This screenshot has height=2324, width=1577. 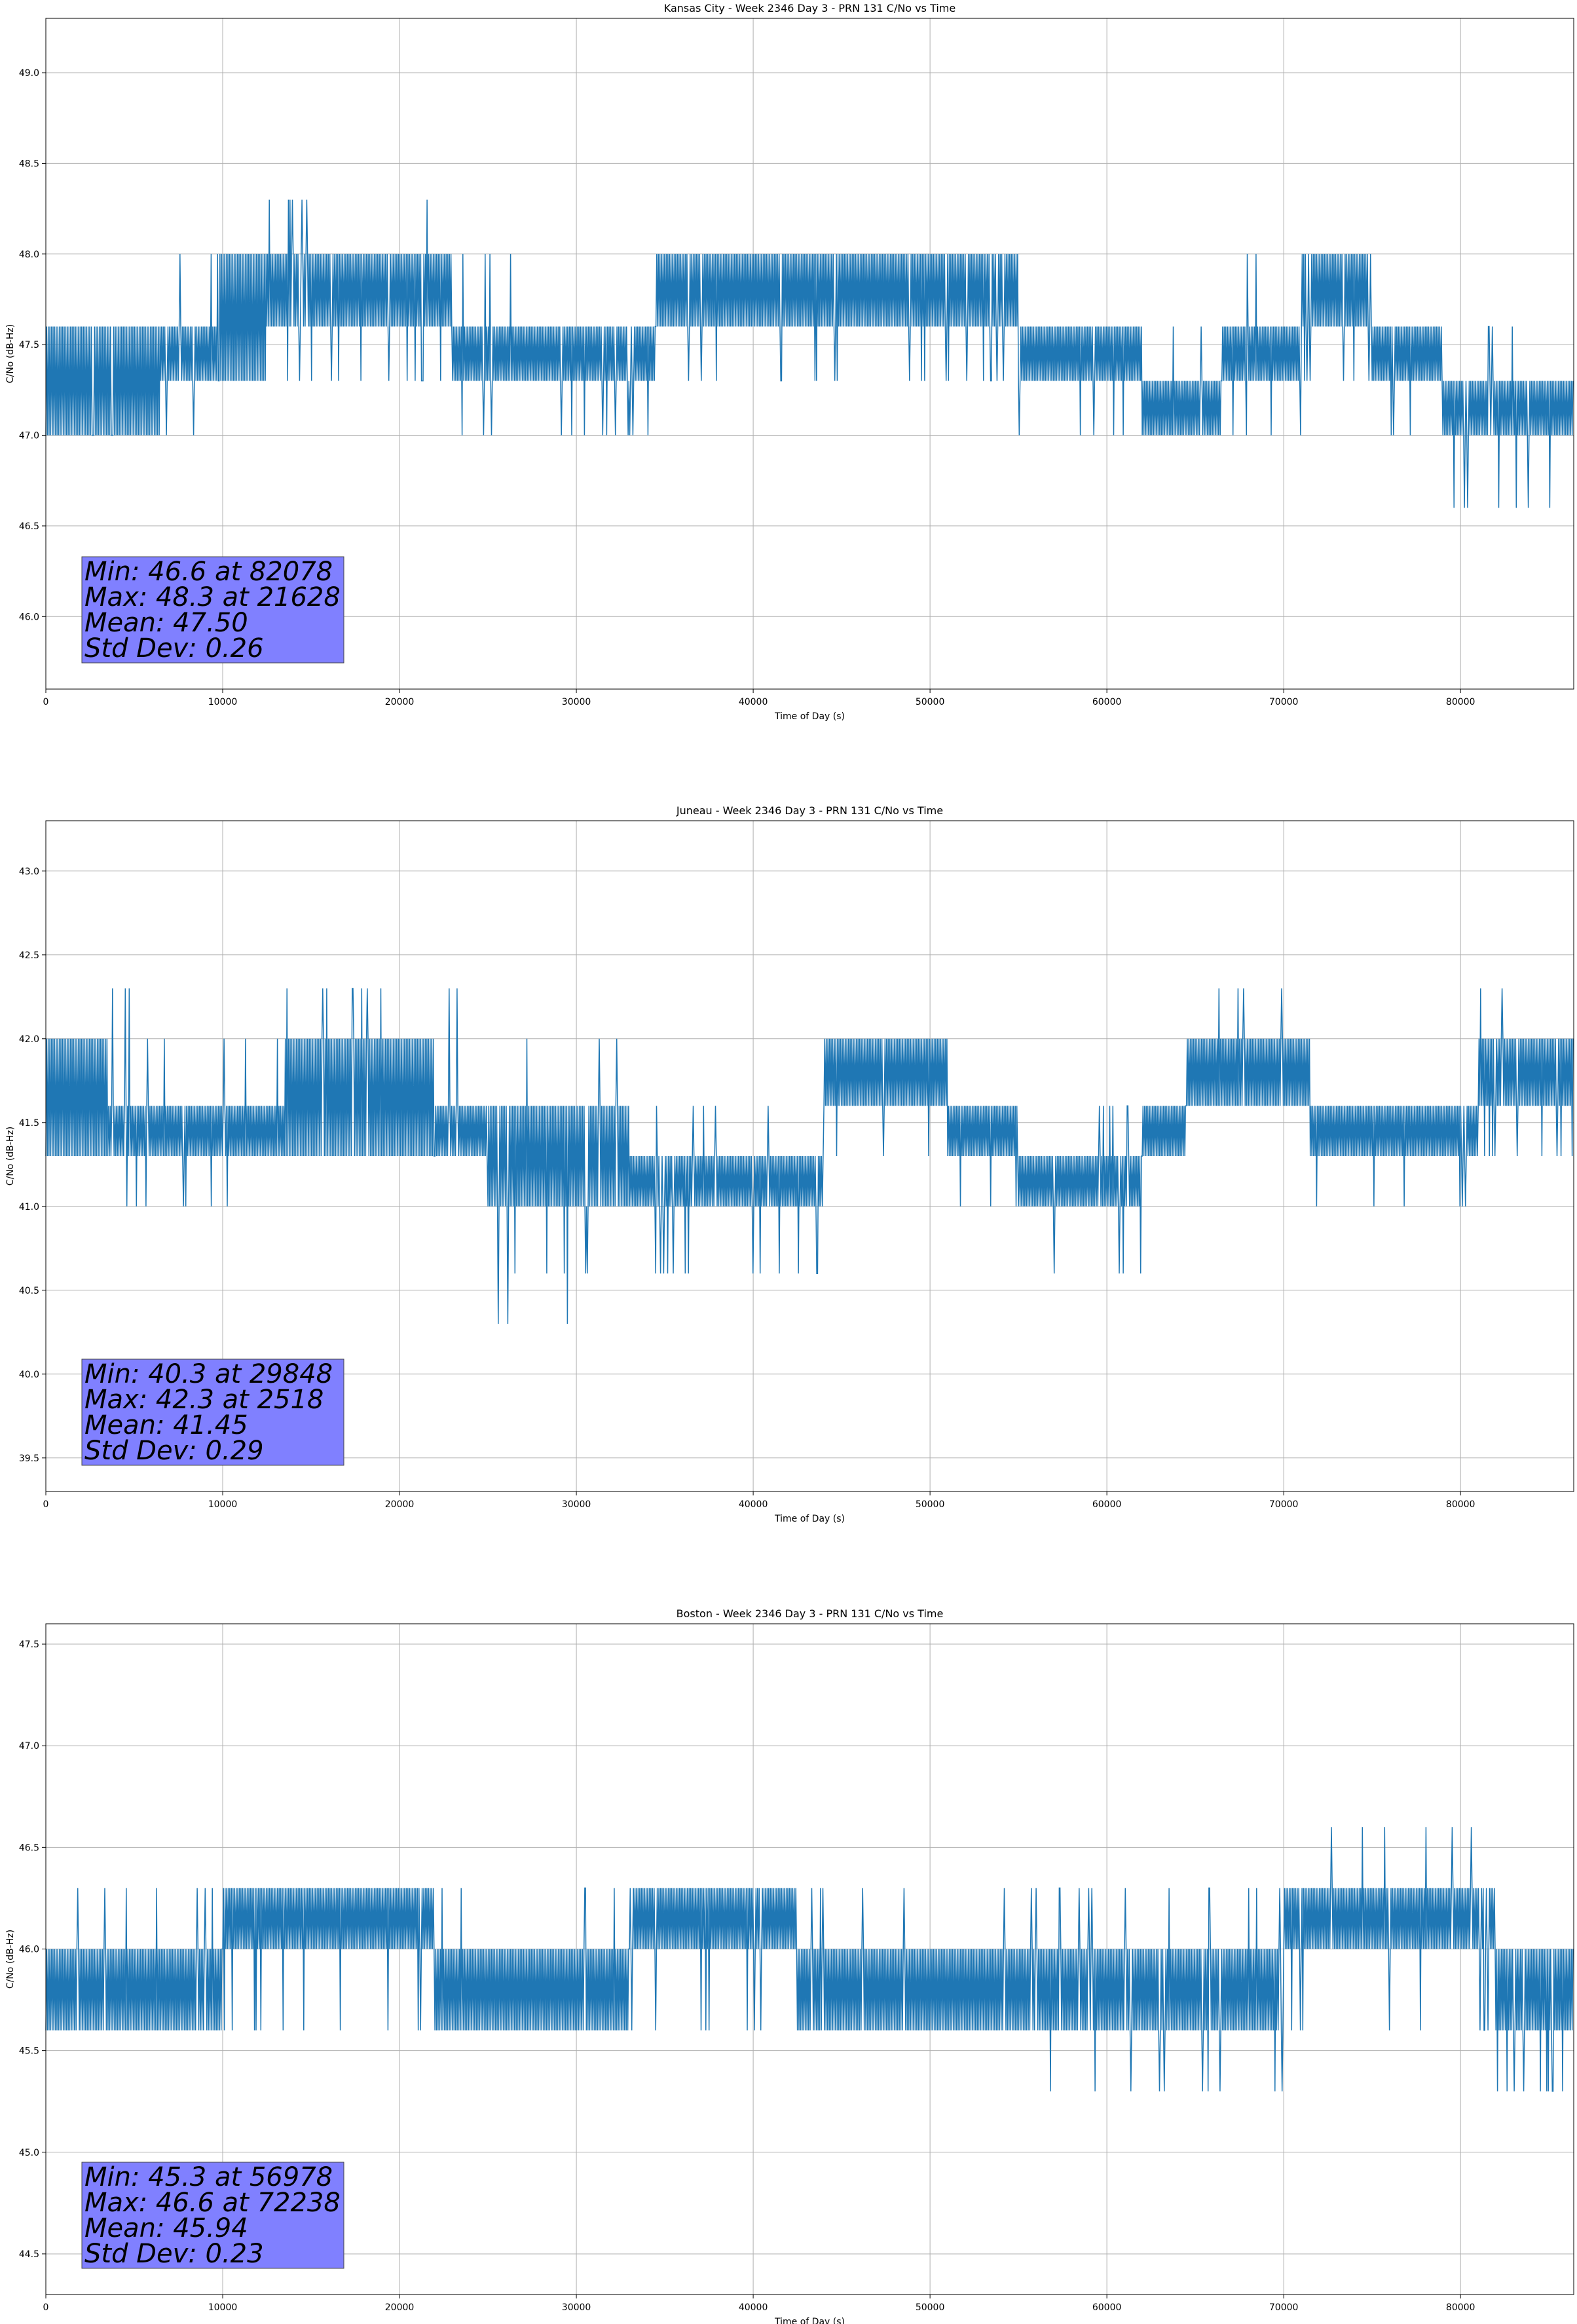 What do you see at coordinates (174, 1451) in the screenshot?
I see `stat-std-dev: Std Dev: 0.29` at bounding box center [174, 1451].